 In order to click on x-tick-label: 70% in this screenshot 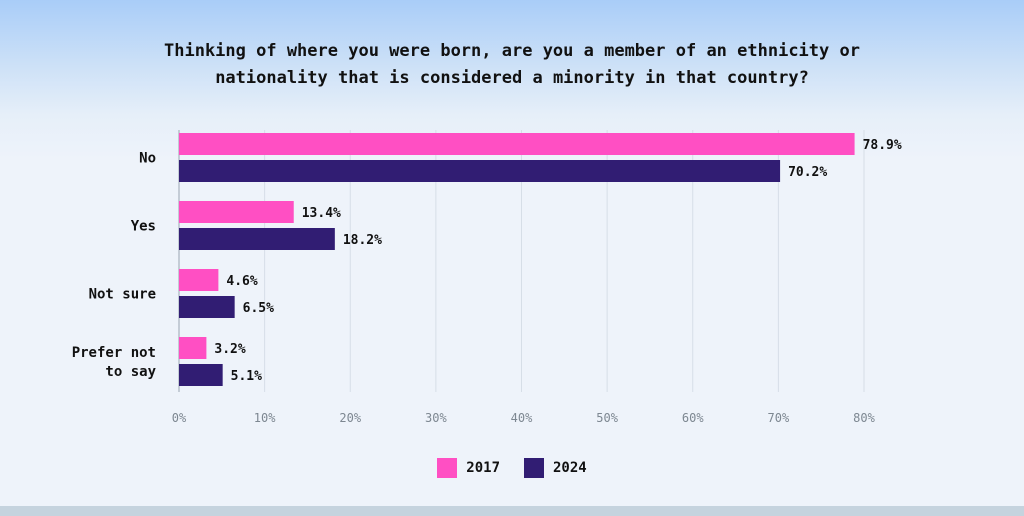, I will do `click(779, 418)`.